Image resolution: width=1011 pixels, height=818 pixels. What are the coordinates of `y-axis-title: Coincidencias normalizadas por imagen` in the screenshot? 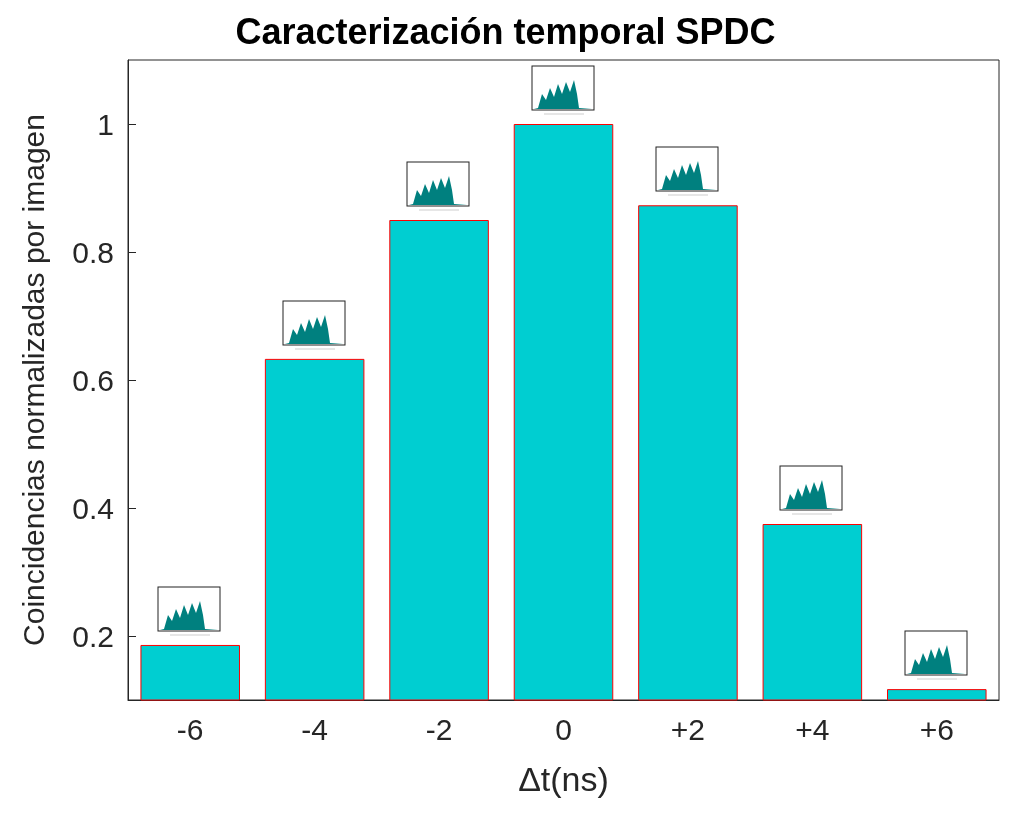 It's located at (33, 380).